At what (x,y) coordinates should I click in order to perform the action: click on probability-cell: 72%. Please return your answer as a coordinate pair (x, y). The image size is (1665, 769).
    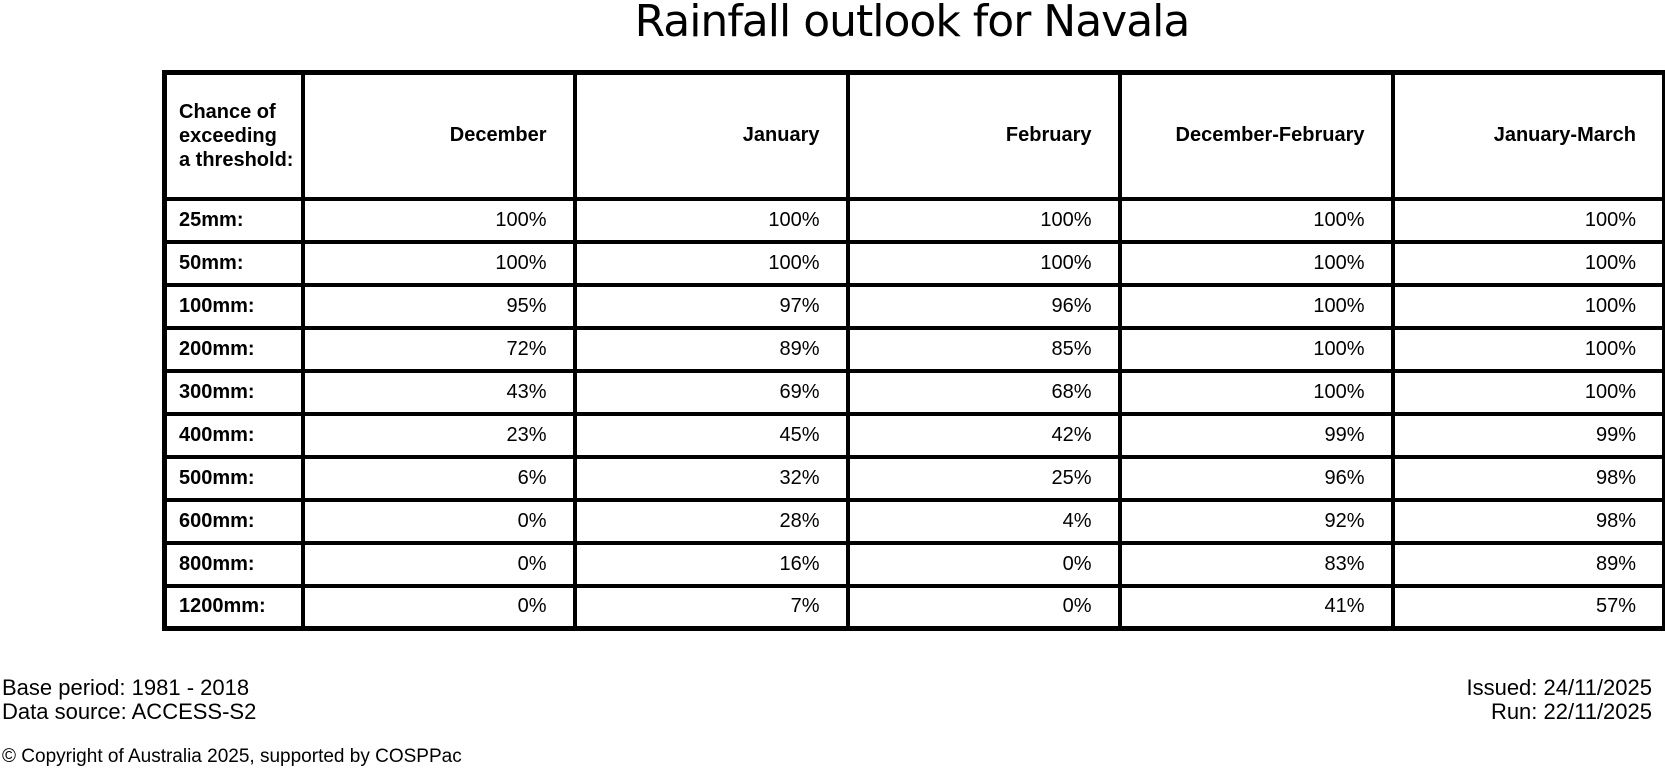
    Looking at the image, I should click on (438, 349).